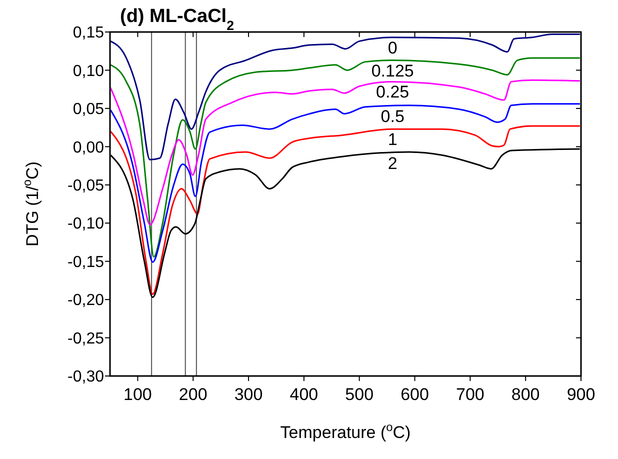  What do you see at coordinates (392, 70) in the screenshot?
I see `series-label: 0.125` at bounding box center [392, 70].